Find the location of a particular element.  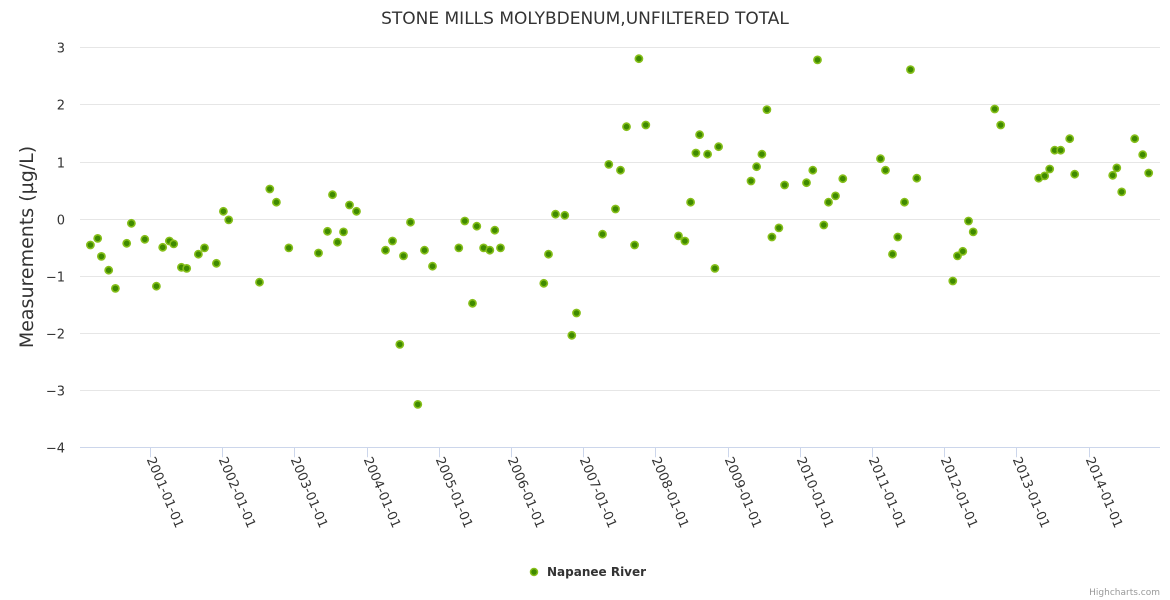

legend-item-napanee-river: Napanee River is located at coordinates (596, 572).